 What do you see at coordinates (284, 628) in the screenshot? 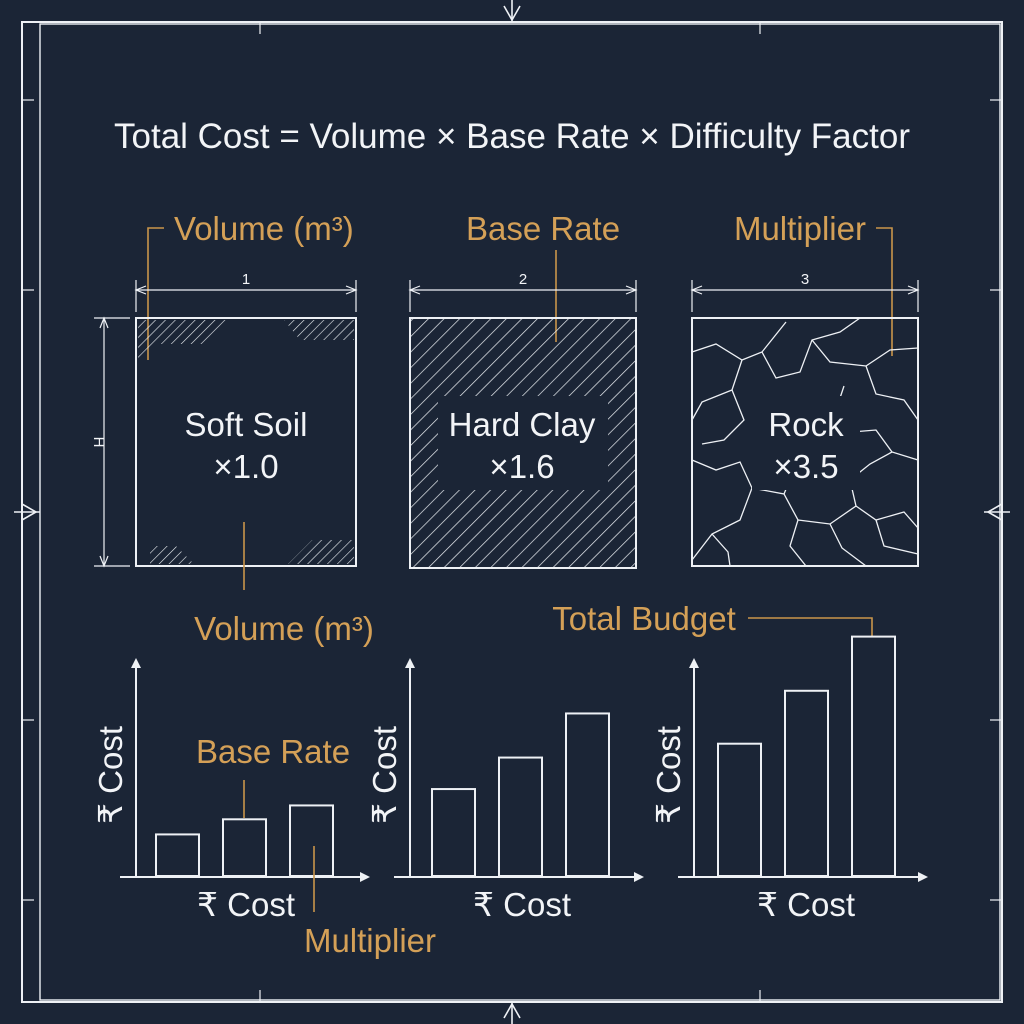
I see `label-volume-middle: Volume (m³)` at bounding box center [284, 628].